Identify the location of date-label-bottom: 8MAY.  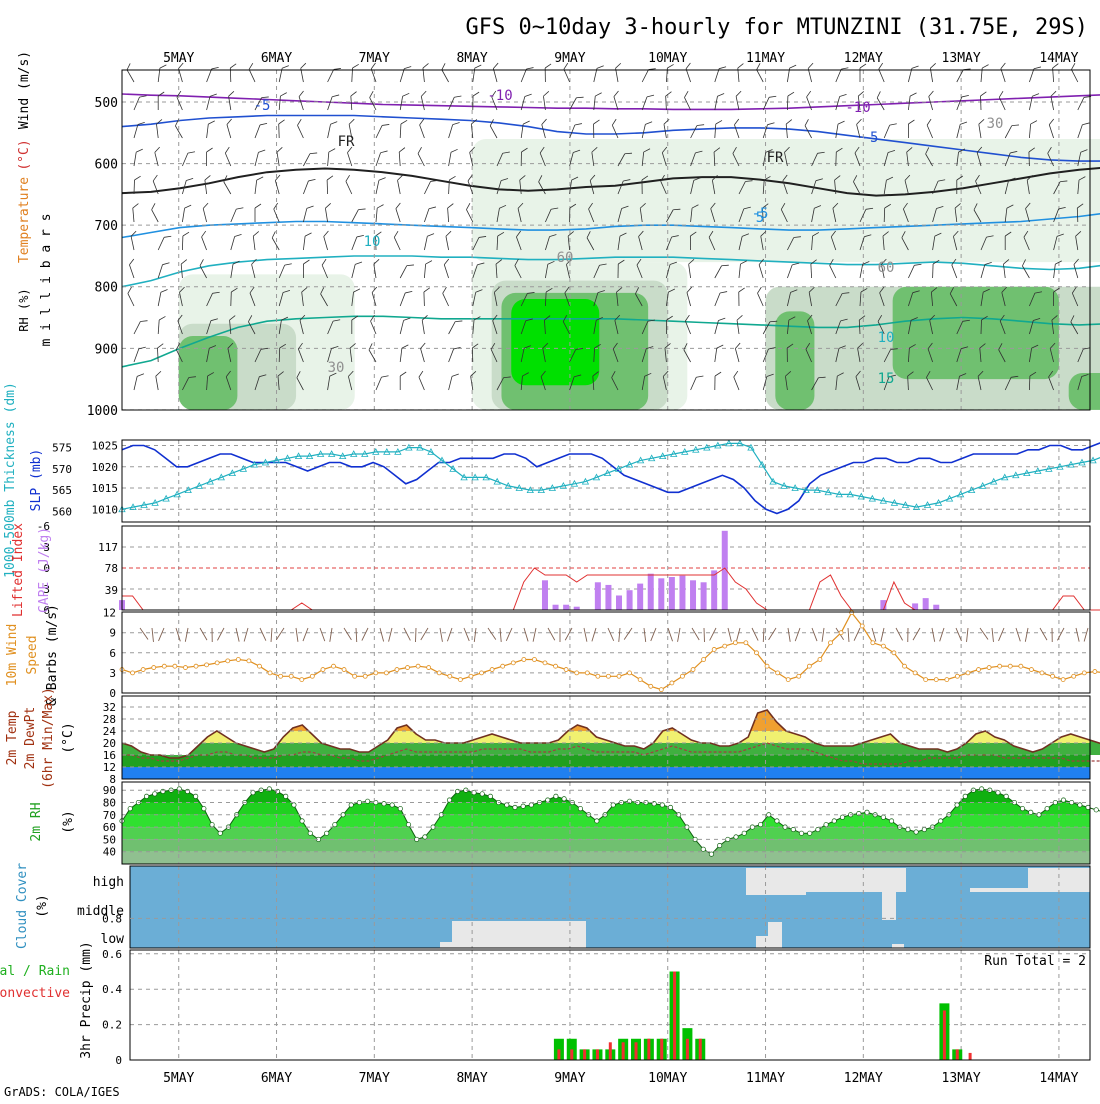
(471, 1078).